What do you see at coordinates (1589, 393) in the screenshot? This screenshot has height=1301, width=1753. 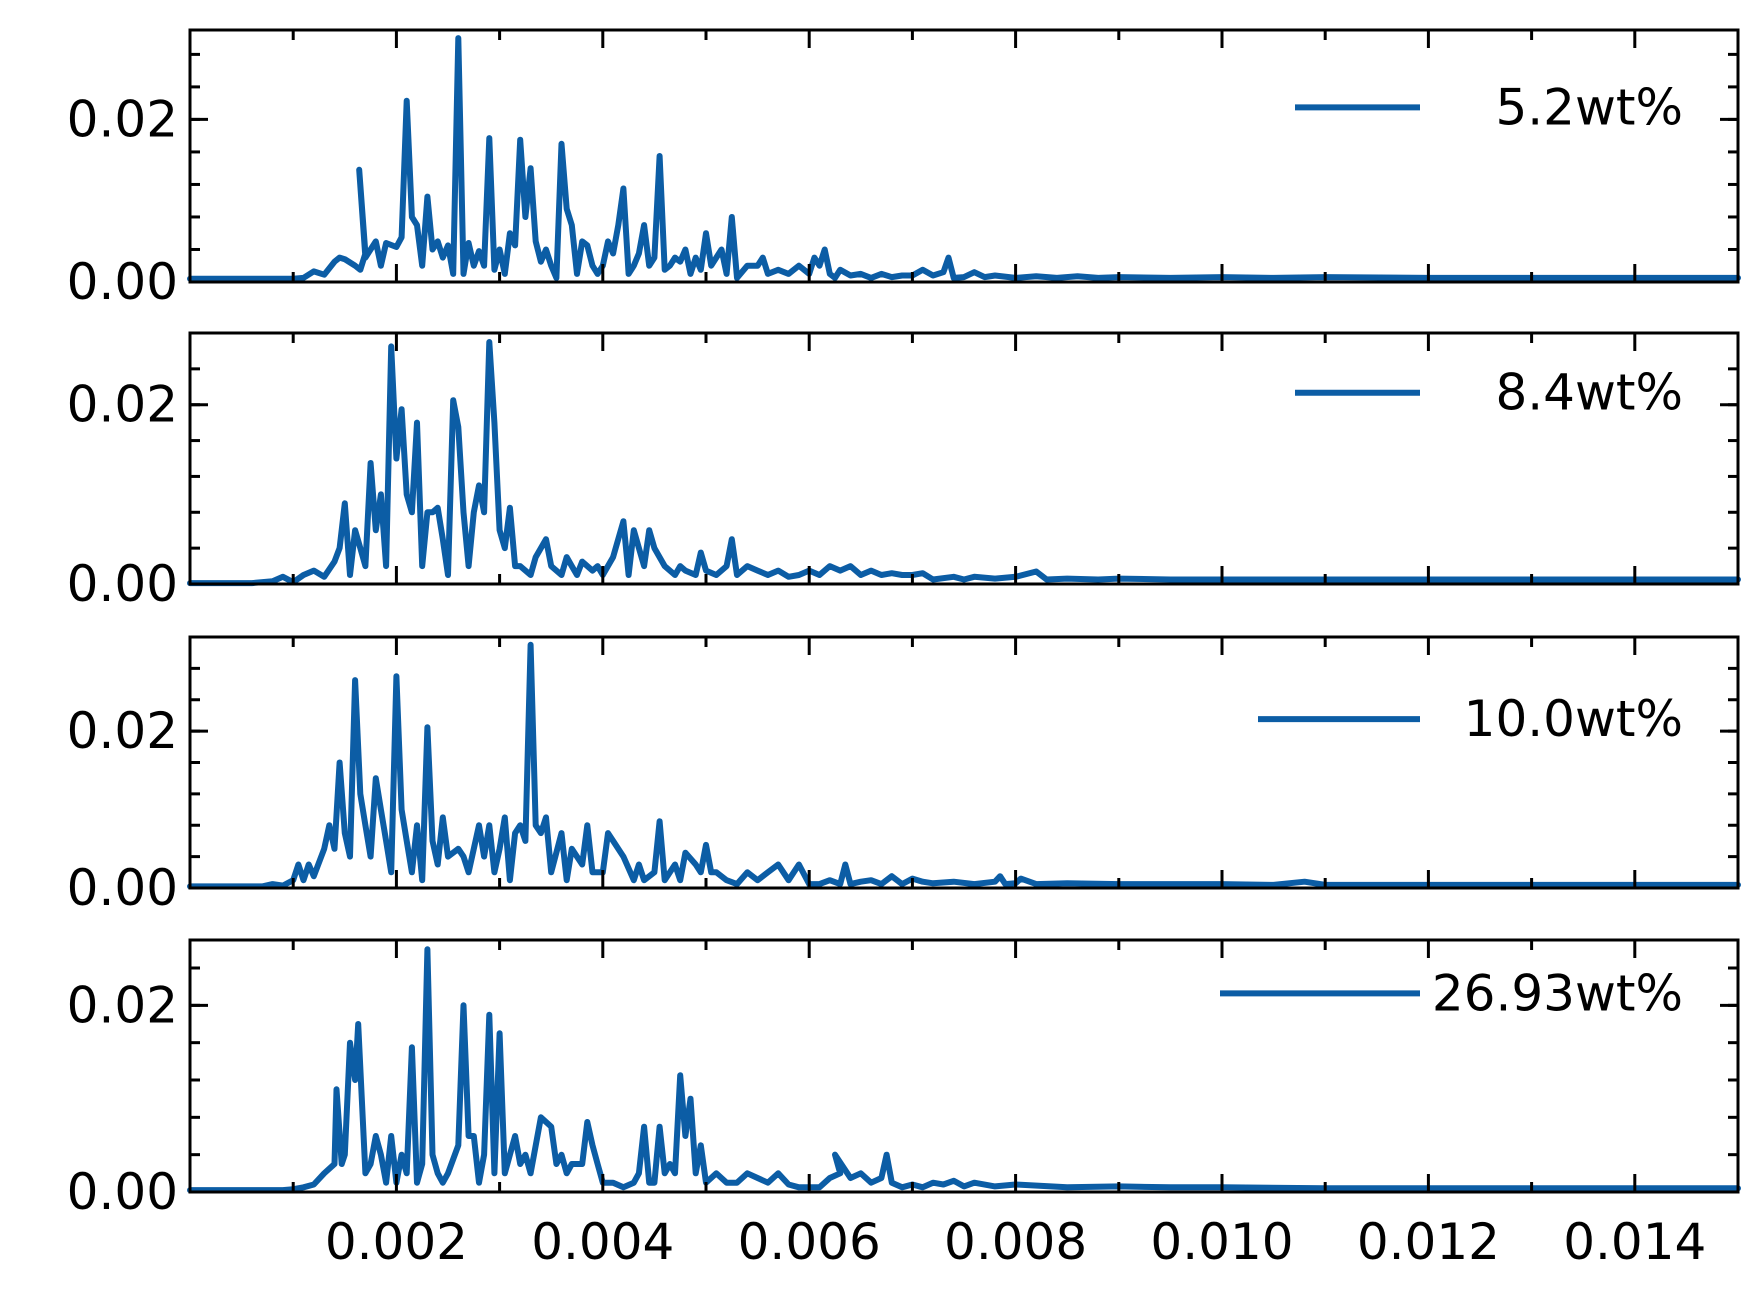 I see `legend-label: 8.4wt%` at bounding box center [1589, 393].